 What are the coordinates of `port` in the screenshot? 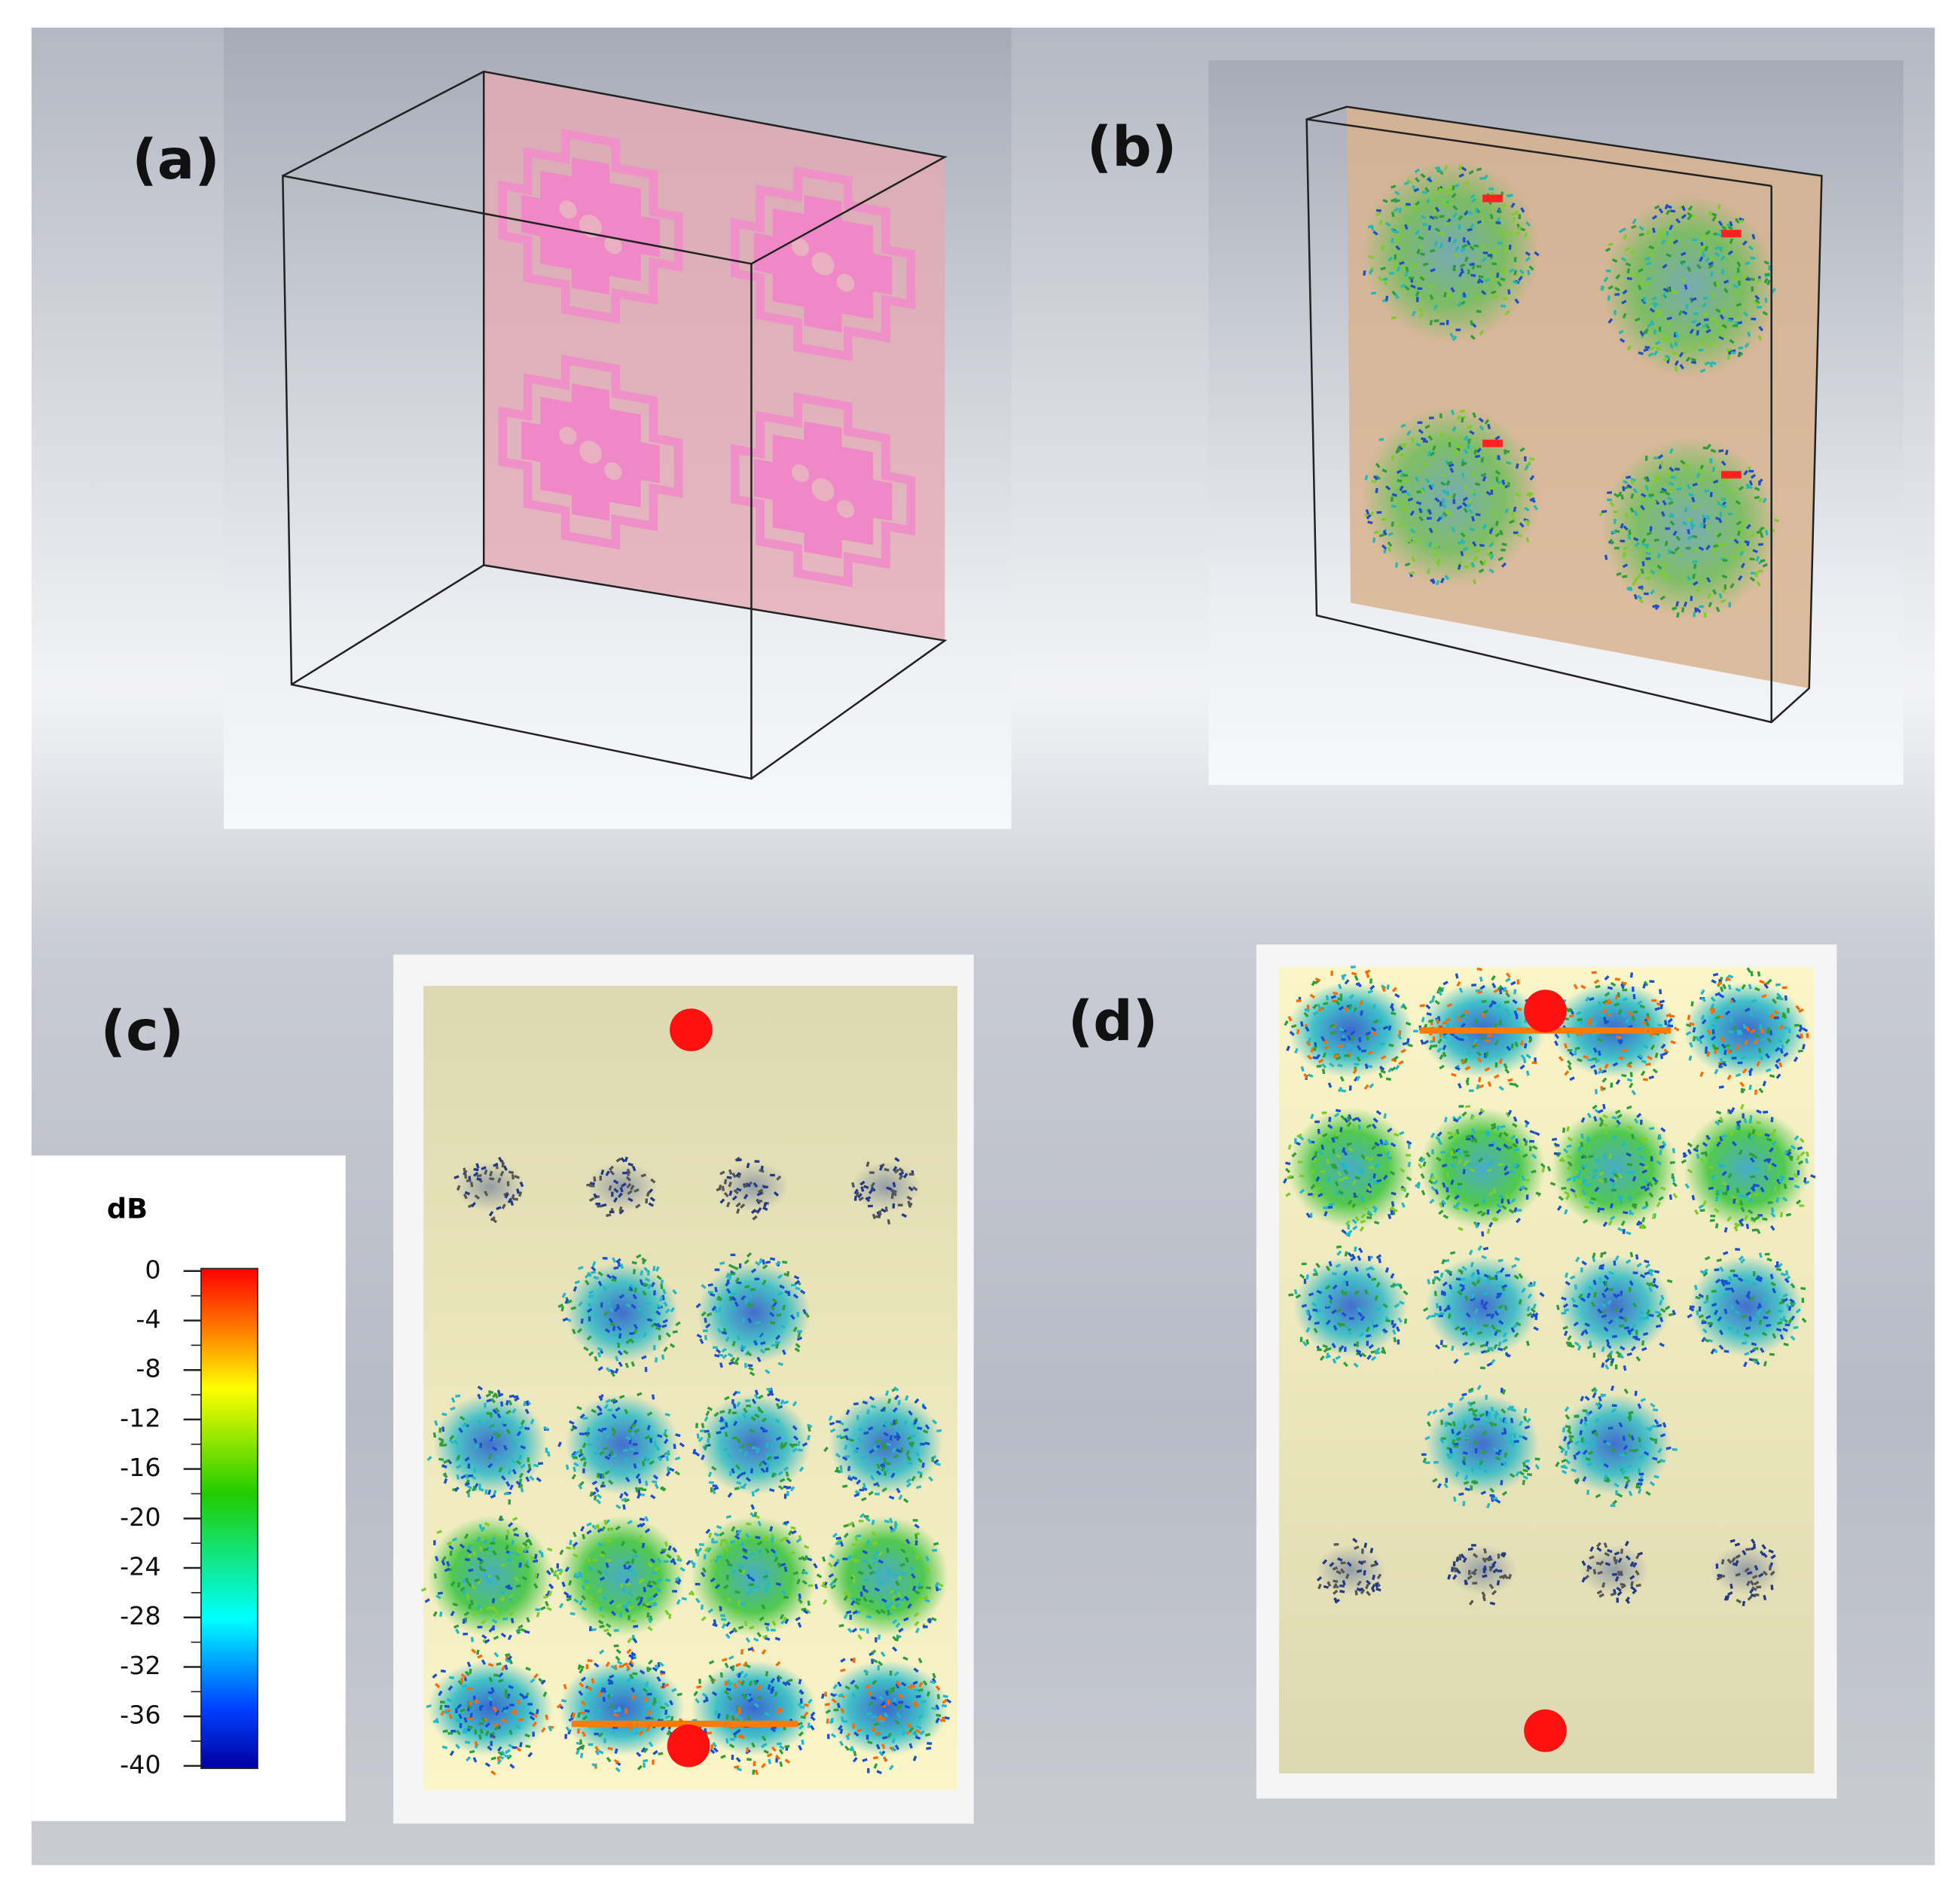 It's located at (688, 1745).